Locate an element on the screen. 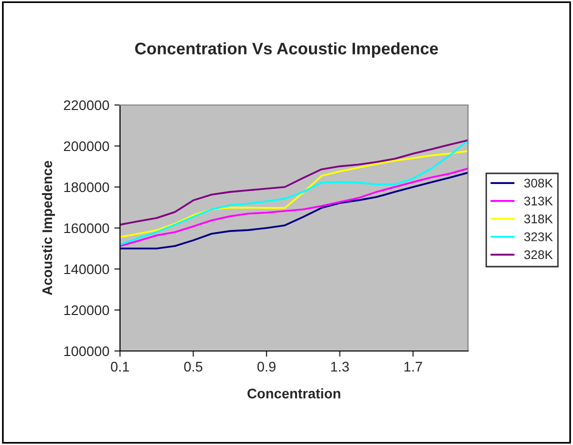 The height and width of the screenshot is (445, 573). legend-label: 323K is located at coordinates (538, 237).